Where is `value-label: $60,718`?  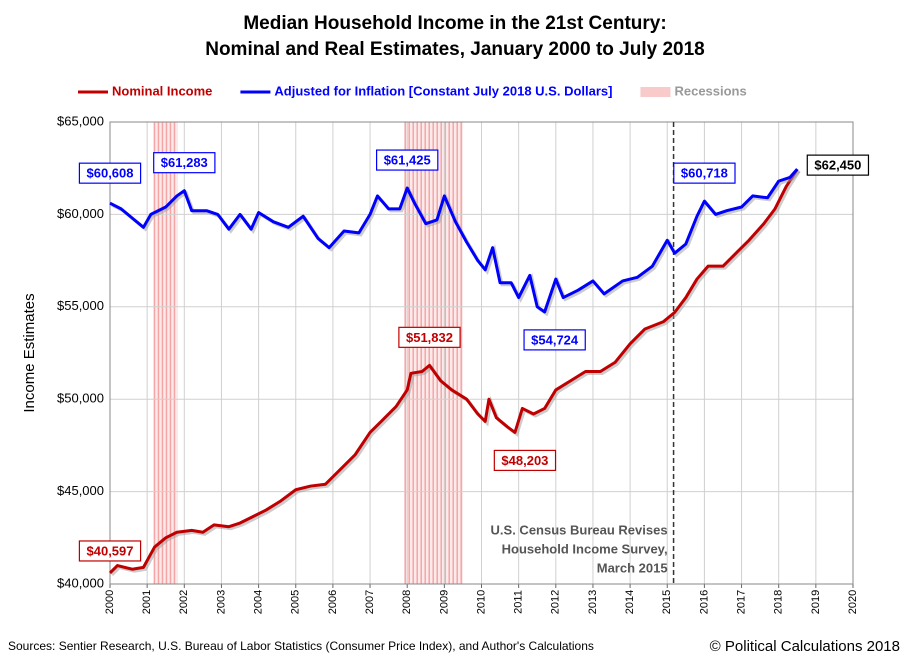 value-label: $60,718 is located at coordinates (704, 173).